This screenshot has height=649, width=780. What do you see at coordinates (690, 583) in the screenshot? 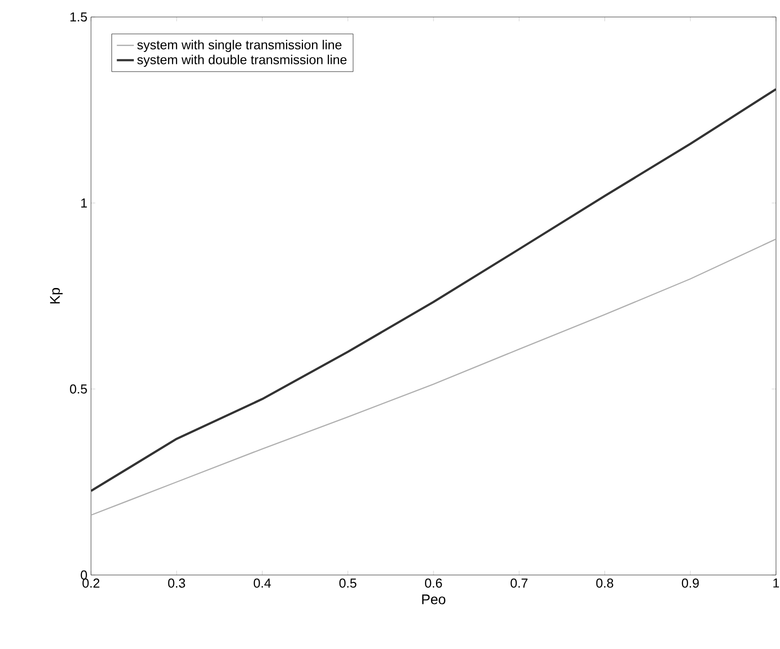
I see `x-tick-label: 0.9` at bounding box center [690, 583].